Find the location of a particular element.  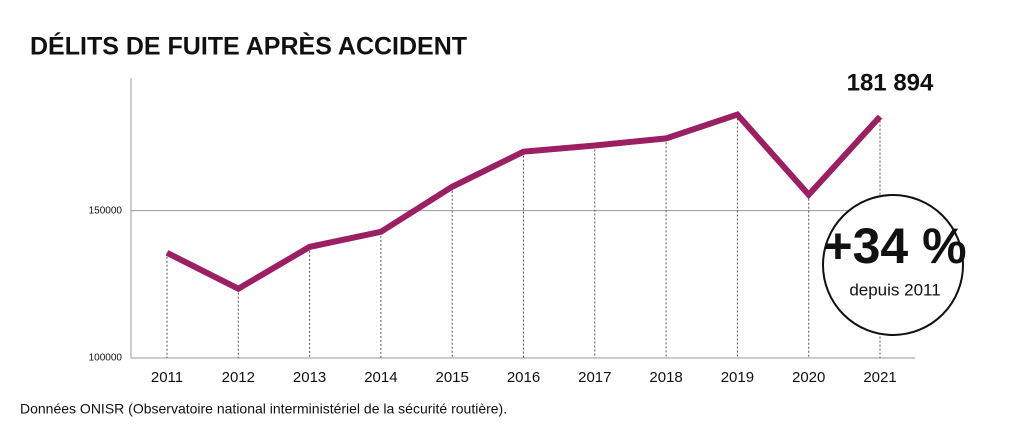

badge-caption: depuis 2011 is located at coordinates (894, 289).